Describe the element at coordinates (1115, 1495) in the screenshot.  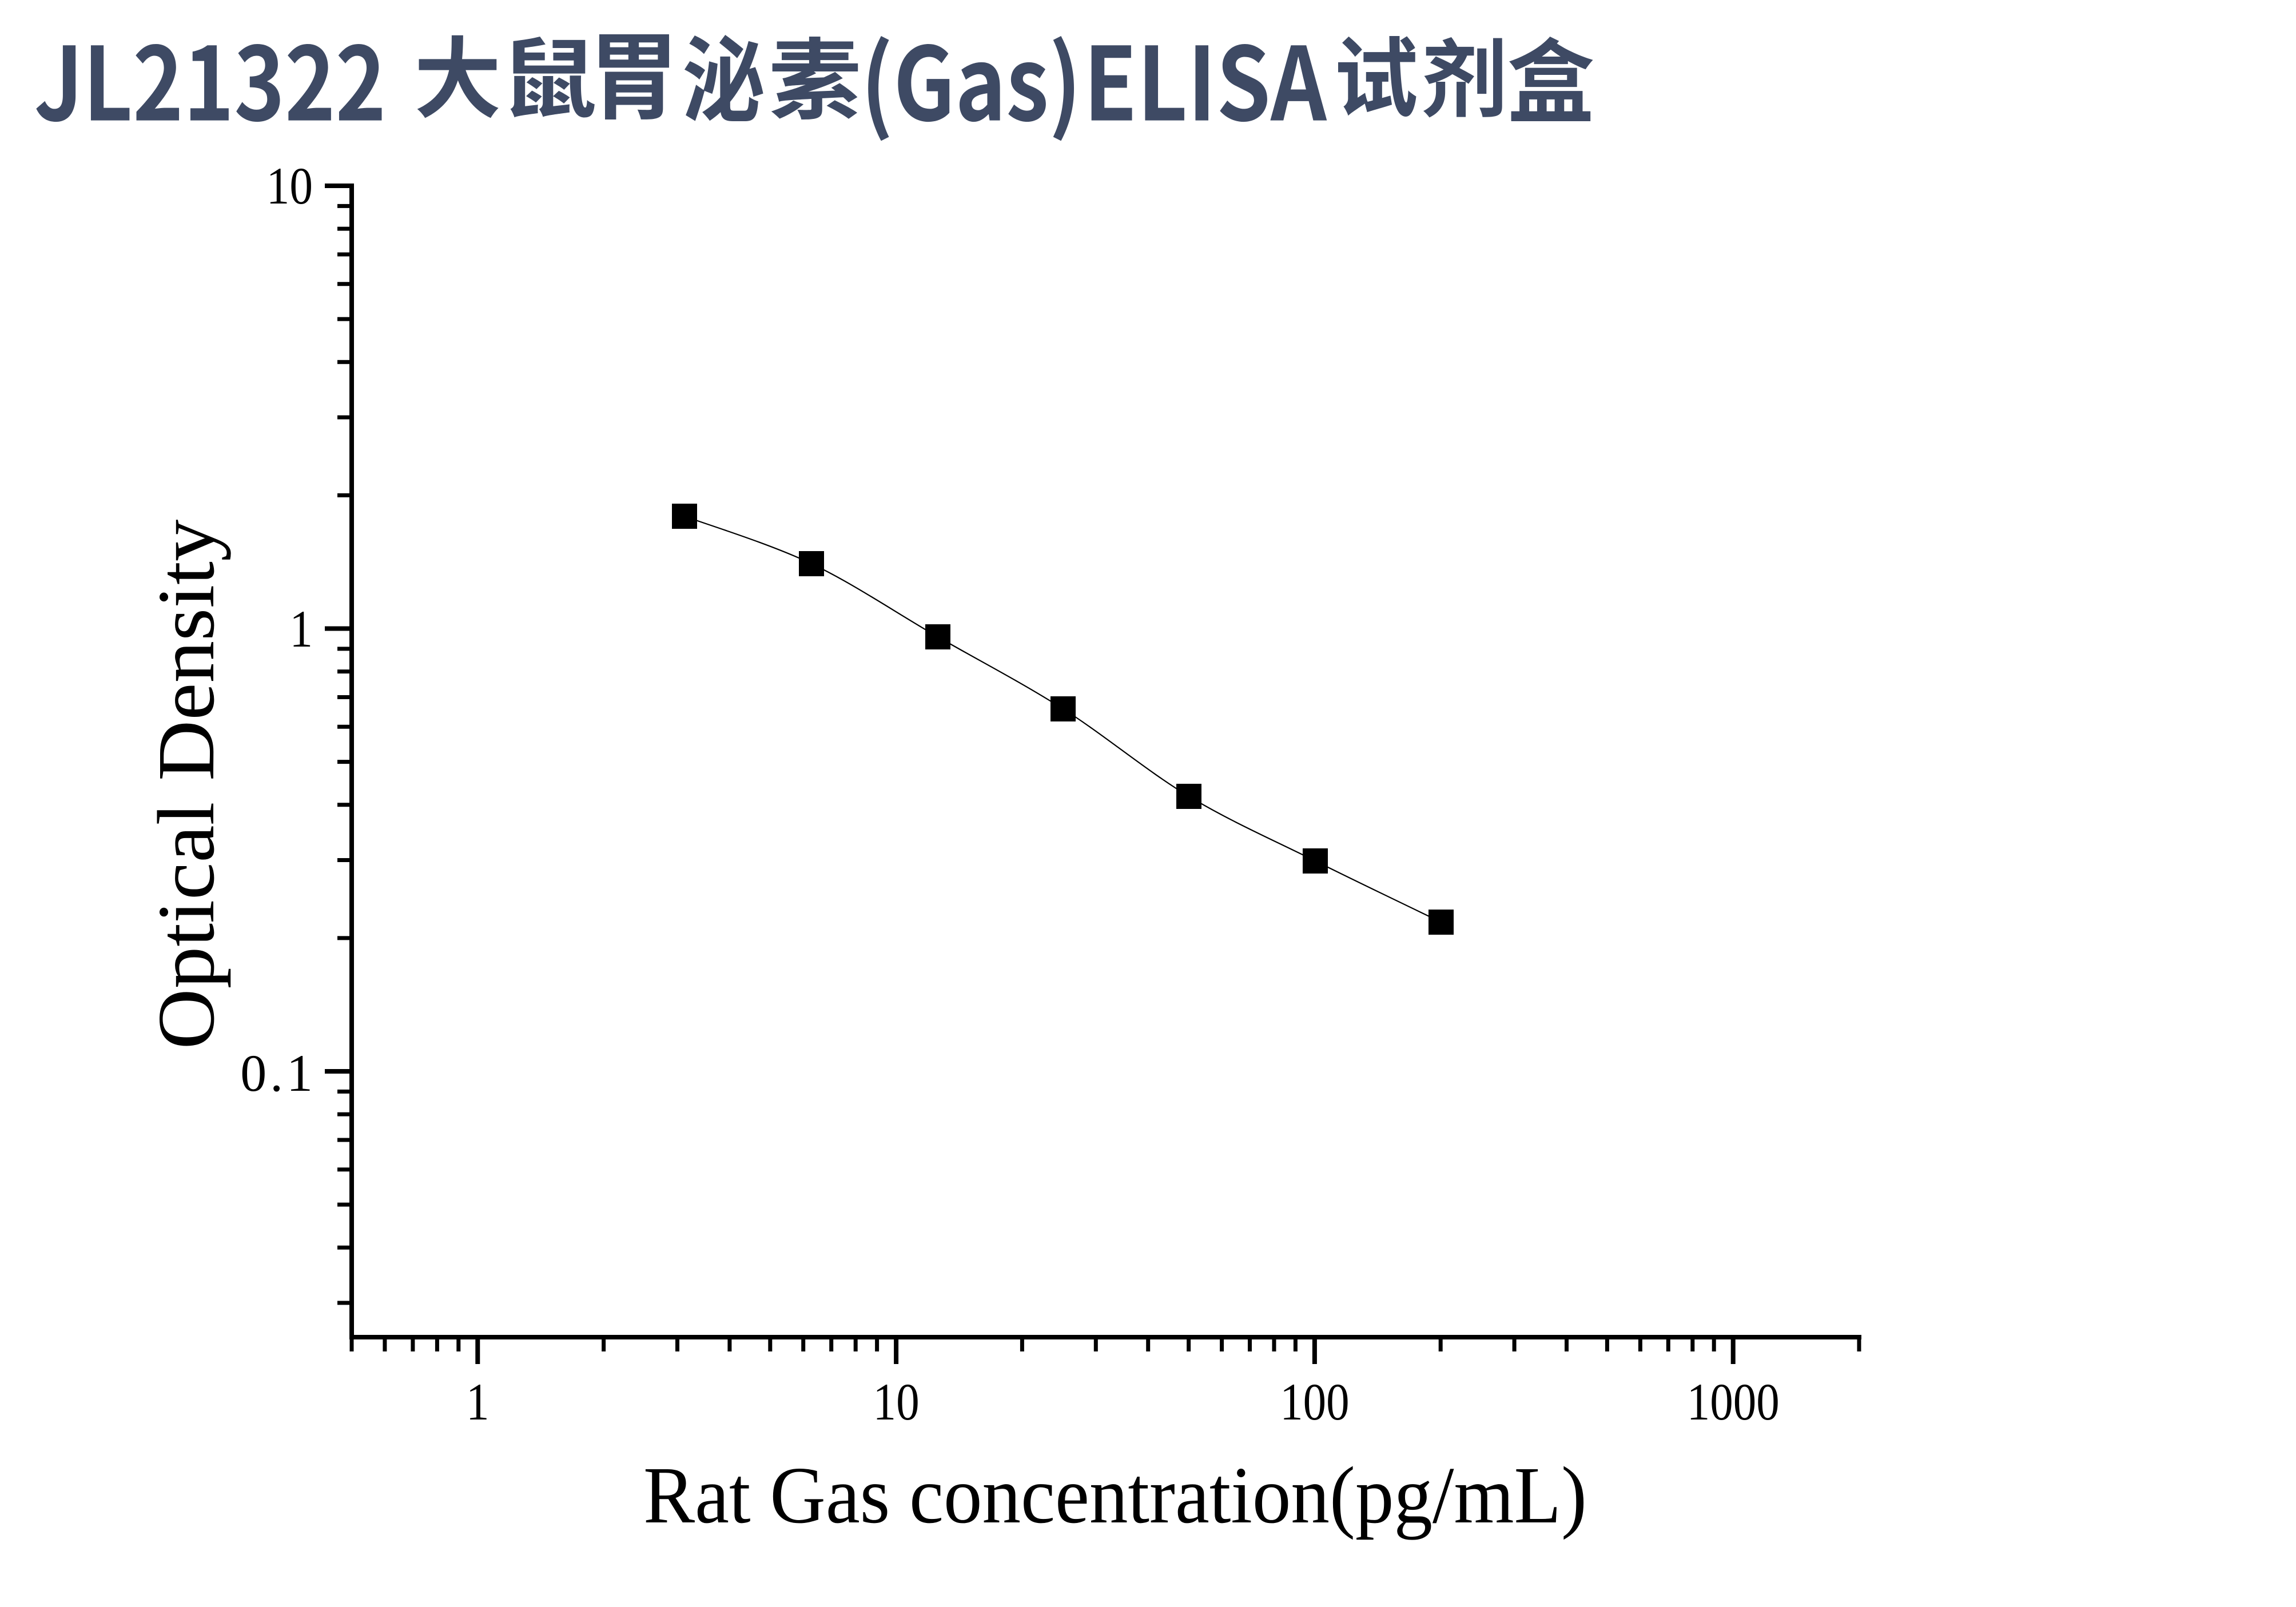
I see `svg-text: Rat Gas concentration(pg/mL)` at that location.